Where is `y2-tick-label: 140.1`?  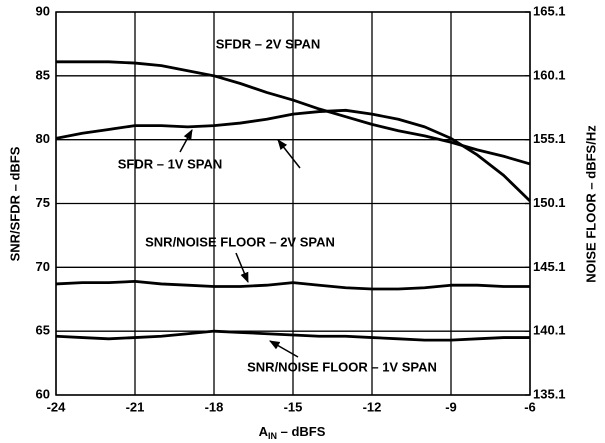 y2-tick-label: 140.1 is located at coordinates (549, 330).